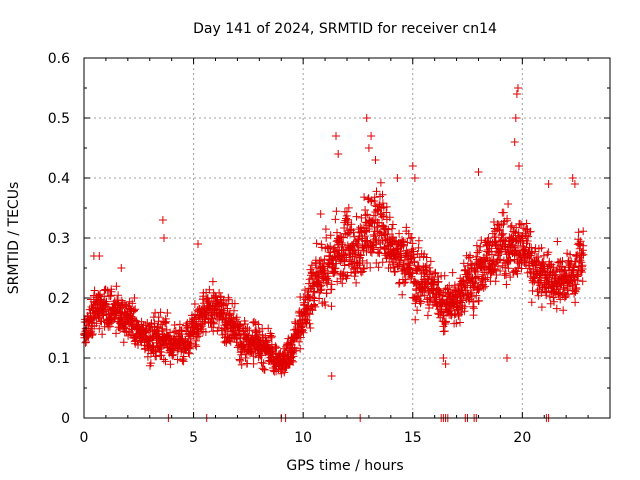 The height and width of the screenshot is (480, 640). I want to click on x-tick-label: 20, so click(522, 438).